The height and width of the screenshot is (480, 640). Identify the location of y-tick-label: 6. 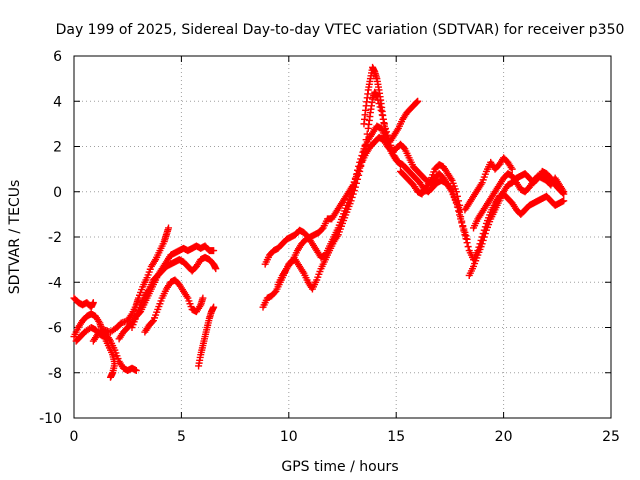
(57, 57).